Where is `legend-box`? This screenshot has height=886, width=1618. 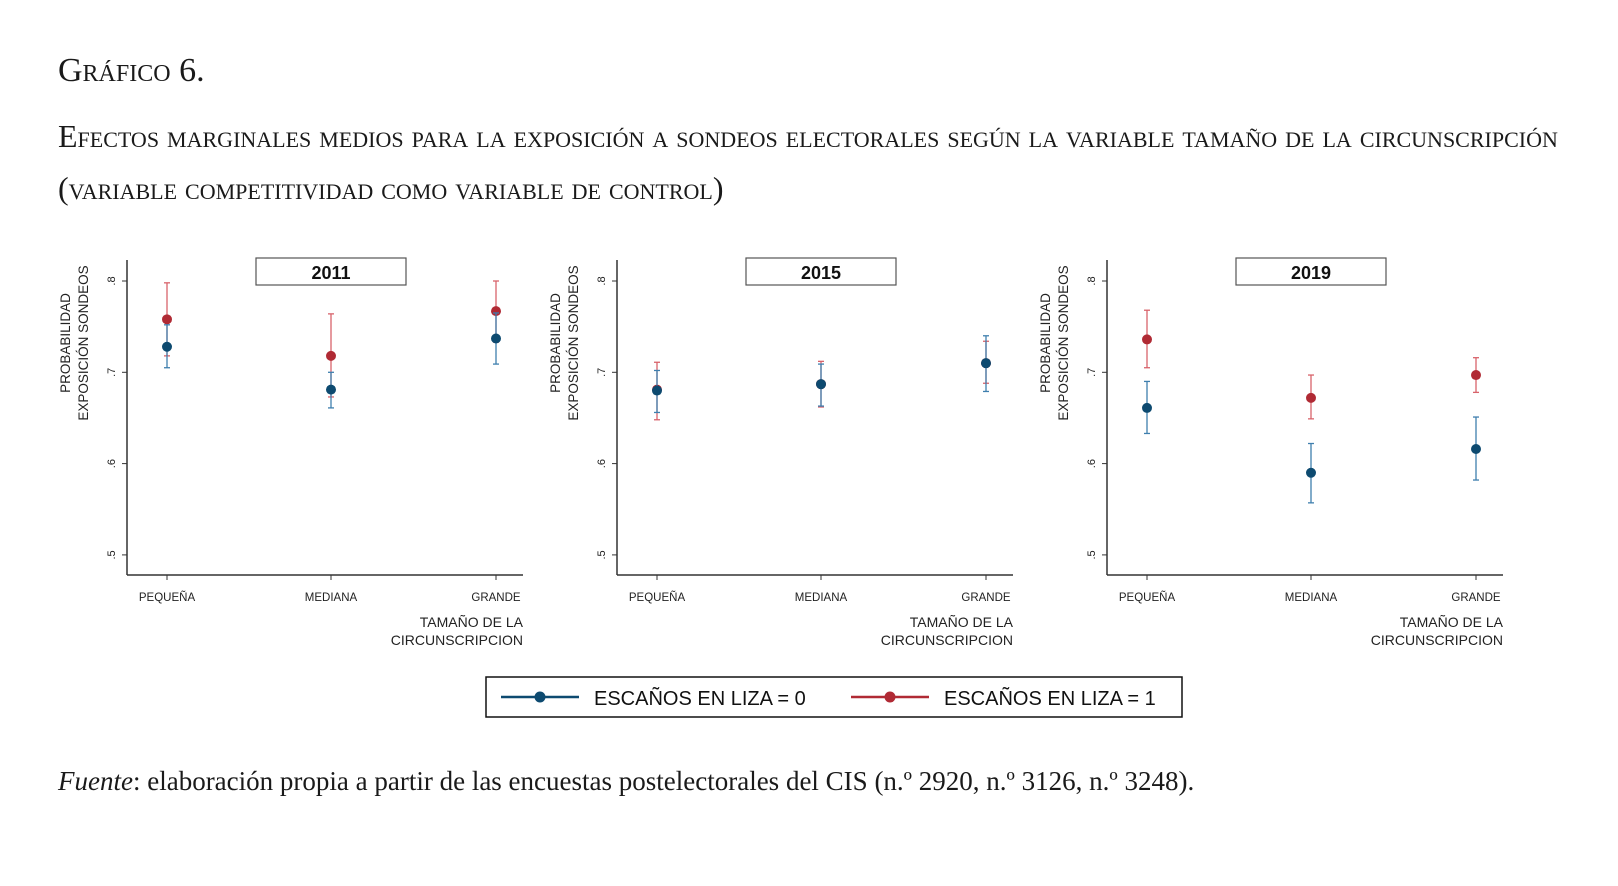 legend-box is located at coordinates (834, 697).